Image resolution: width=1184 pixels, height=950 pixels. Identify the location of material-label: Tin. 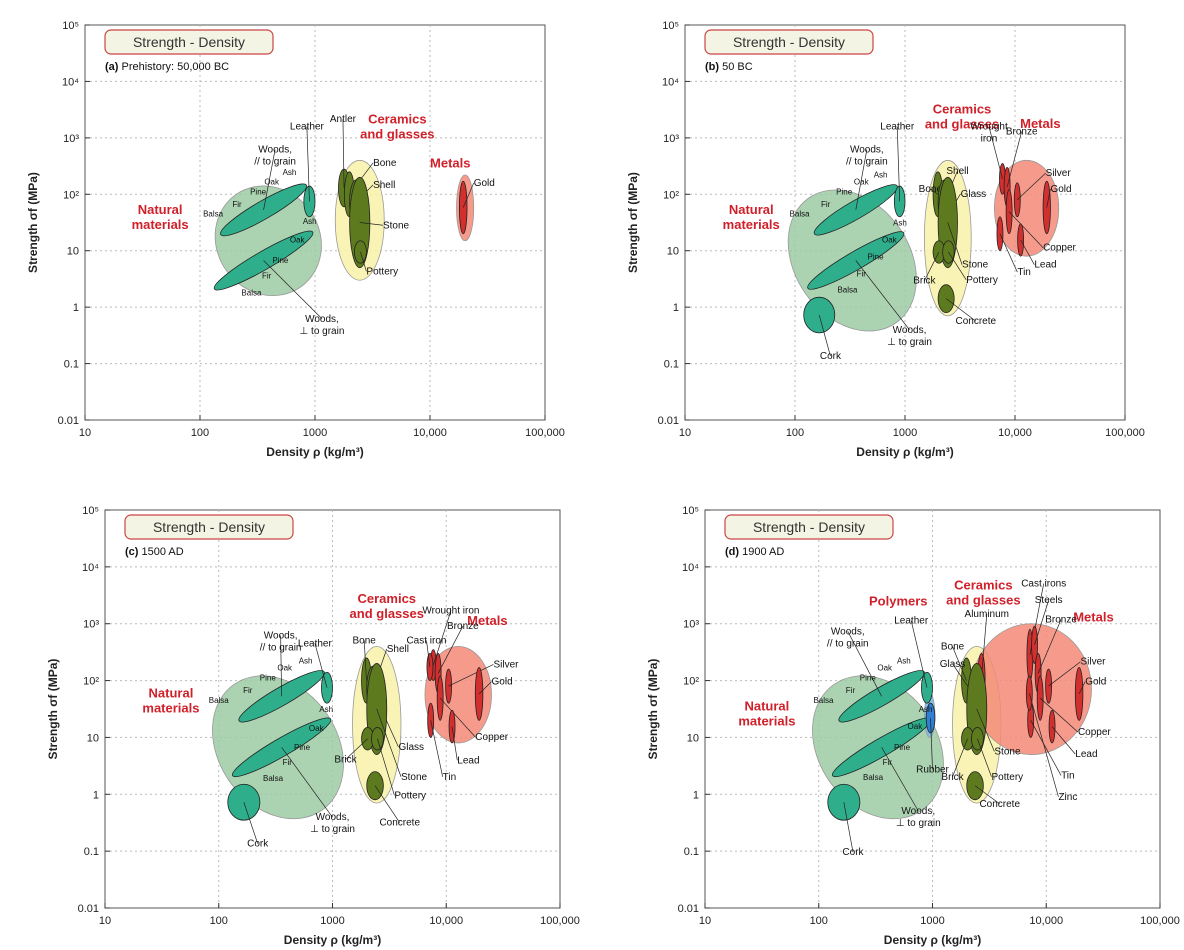
(1024, 272).